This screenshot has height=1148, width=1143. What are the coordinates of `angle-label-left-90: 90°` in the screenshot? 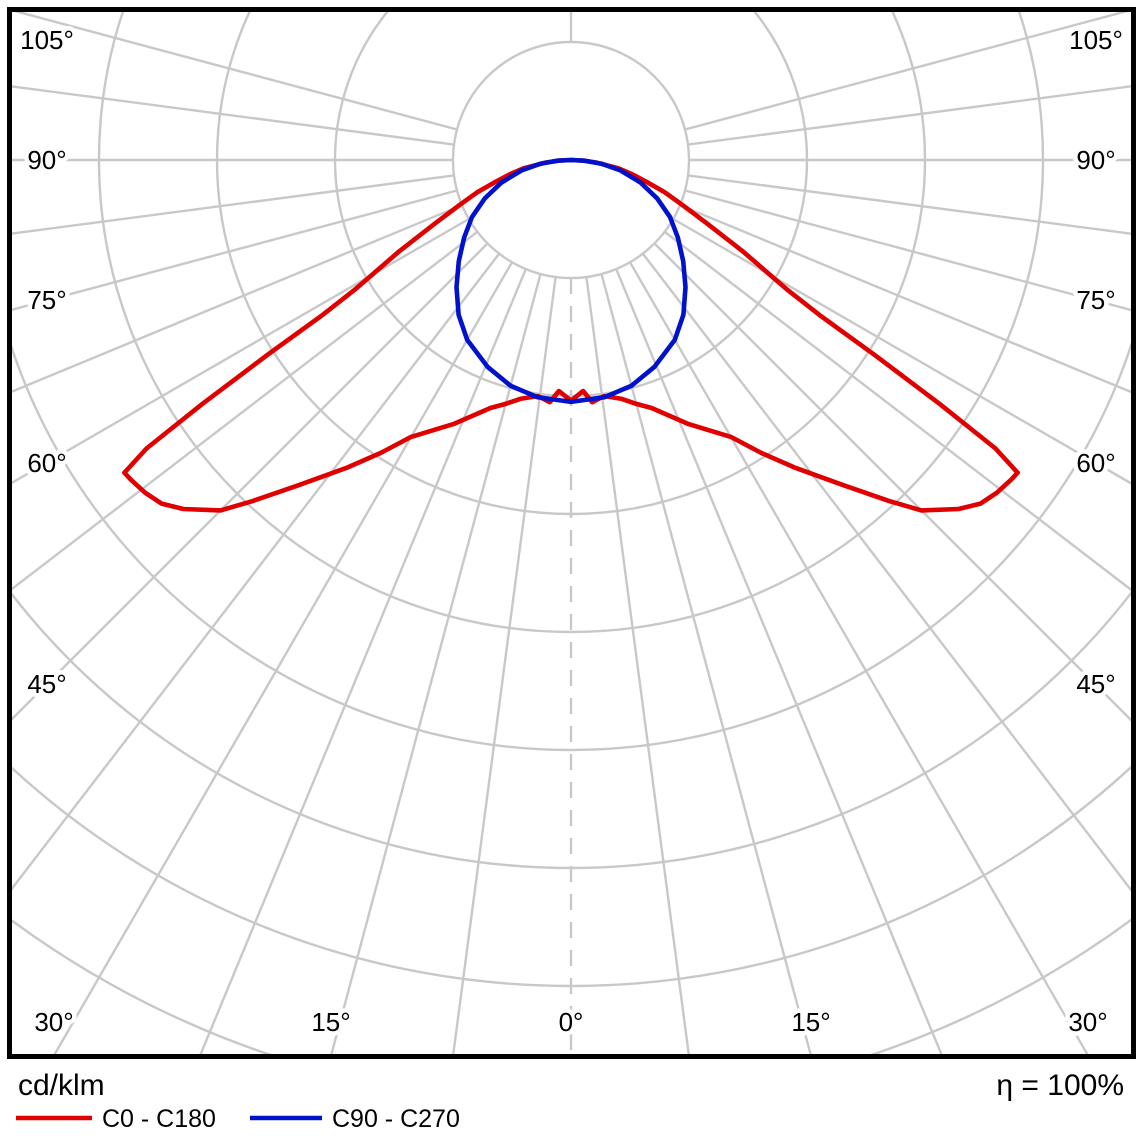 It's located at (46, 160).